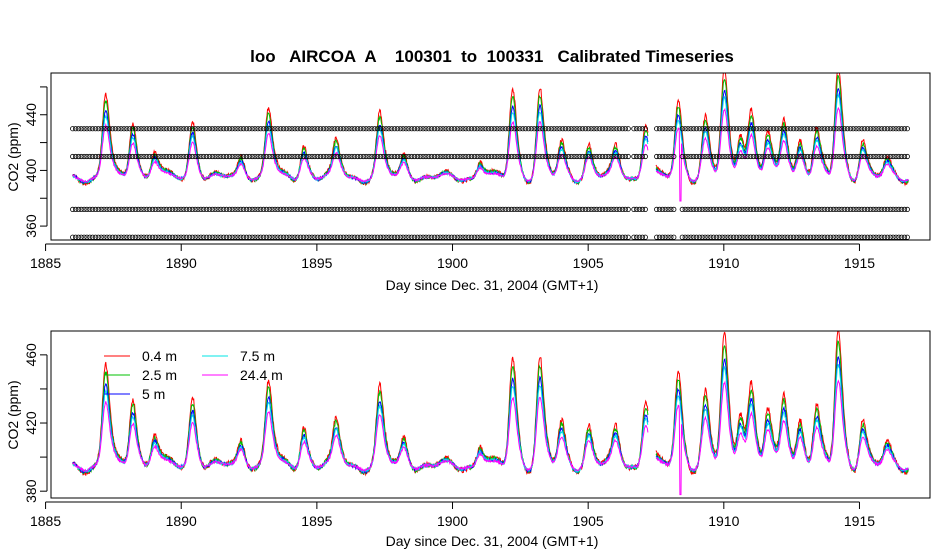  Describe the element at coordinates (588, 521) in the screenshot. I see `bottom-x-tick-label: 1905` at that location.